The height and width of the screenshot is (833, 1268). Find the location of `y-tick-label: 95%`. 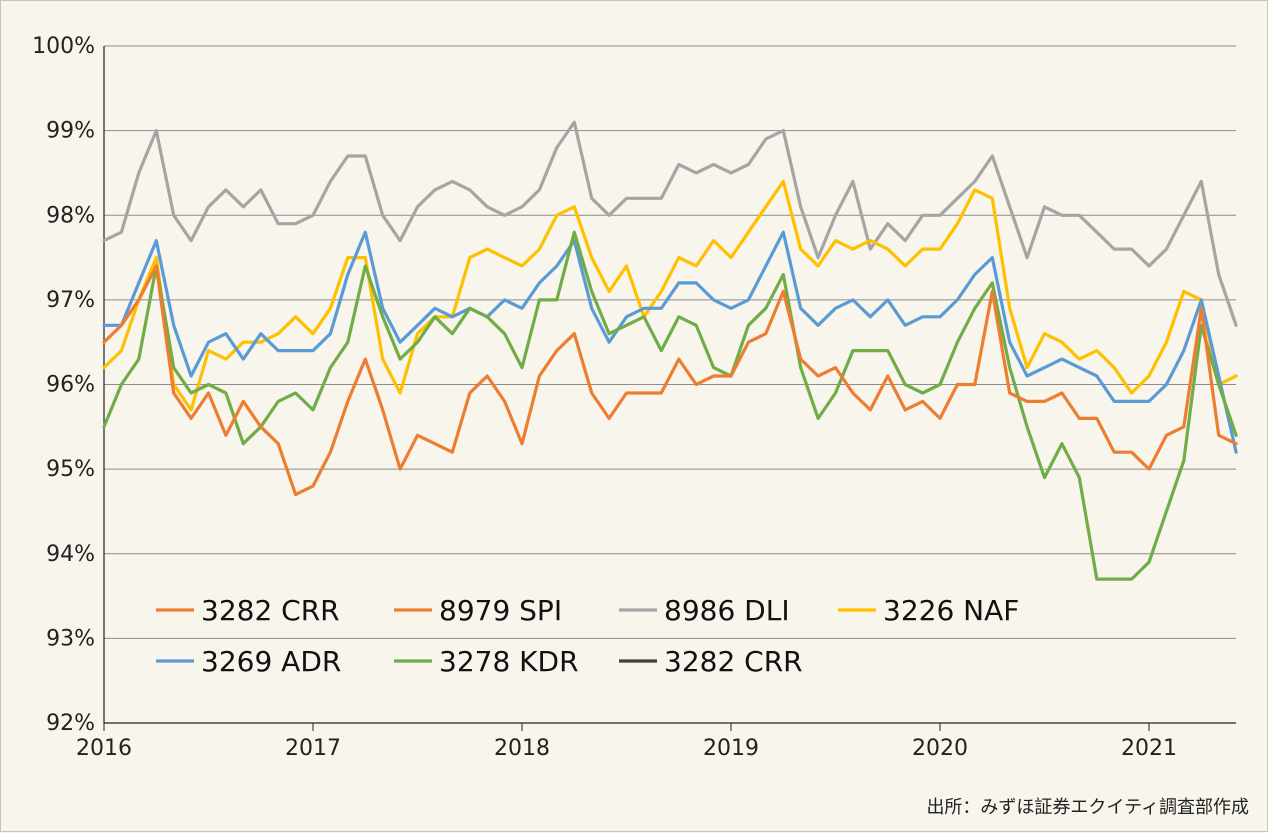

y-tick-label: 95% is located at coordinates (70, 469).